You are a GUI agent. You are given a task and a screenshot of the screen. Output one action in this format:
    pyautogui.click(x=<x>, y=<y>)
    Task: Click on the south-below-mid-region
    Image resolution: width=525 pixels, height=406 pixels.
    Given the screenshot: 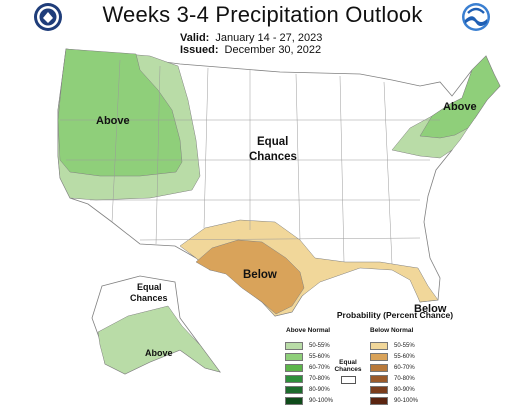 What is the action you would take?
    pyautogui.click(x=250, y=277)
    